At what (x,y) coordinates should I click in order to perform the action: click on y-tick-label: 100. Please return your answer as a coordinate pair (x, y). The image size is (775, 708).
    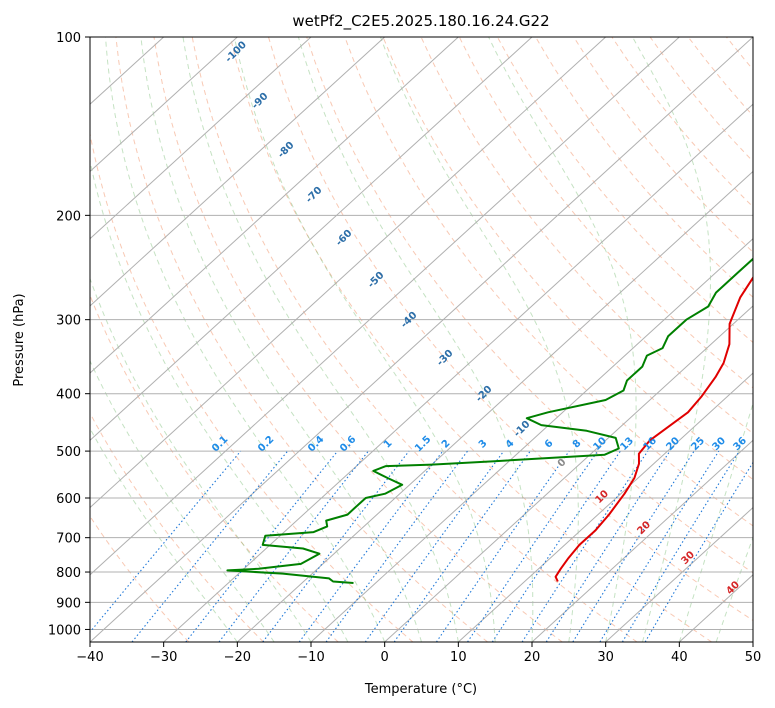
    Looking at the image, I should click on (68, 38).